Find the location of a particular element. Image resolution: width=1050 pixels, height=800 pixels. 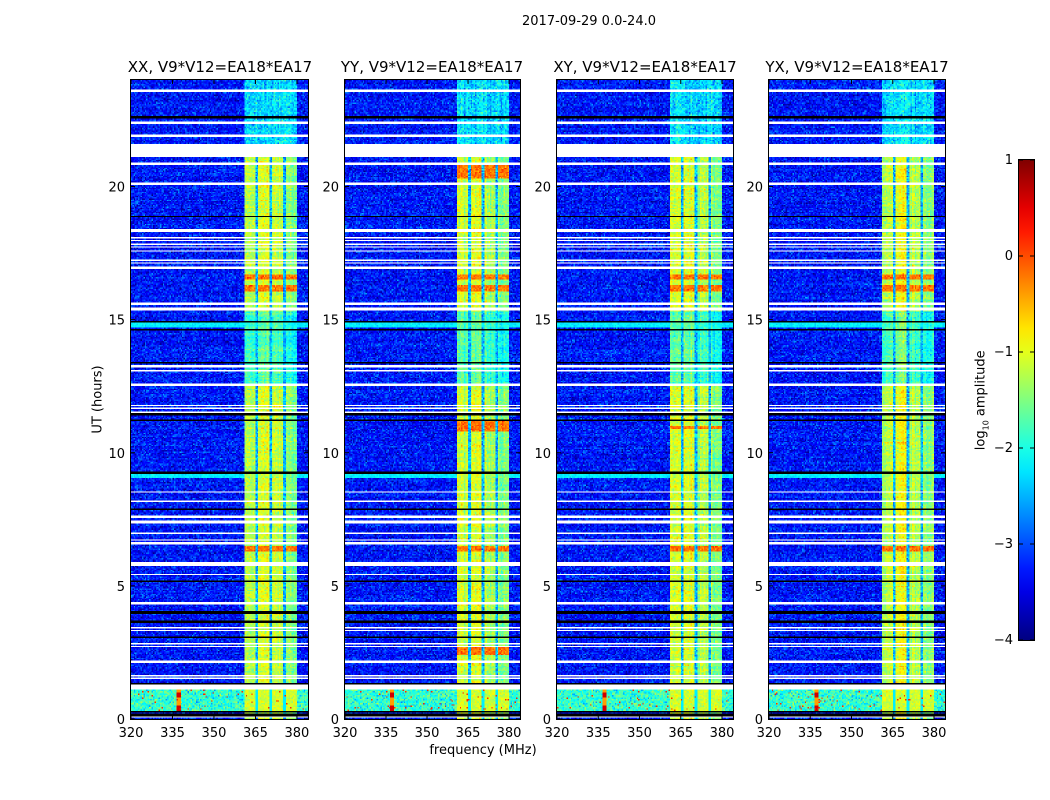

colorbar-tick-label: 0 is located at coordinates (1009, 256).